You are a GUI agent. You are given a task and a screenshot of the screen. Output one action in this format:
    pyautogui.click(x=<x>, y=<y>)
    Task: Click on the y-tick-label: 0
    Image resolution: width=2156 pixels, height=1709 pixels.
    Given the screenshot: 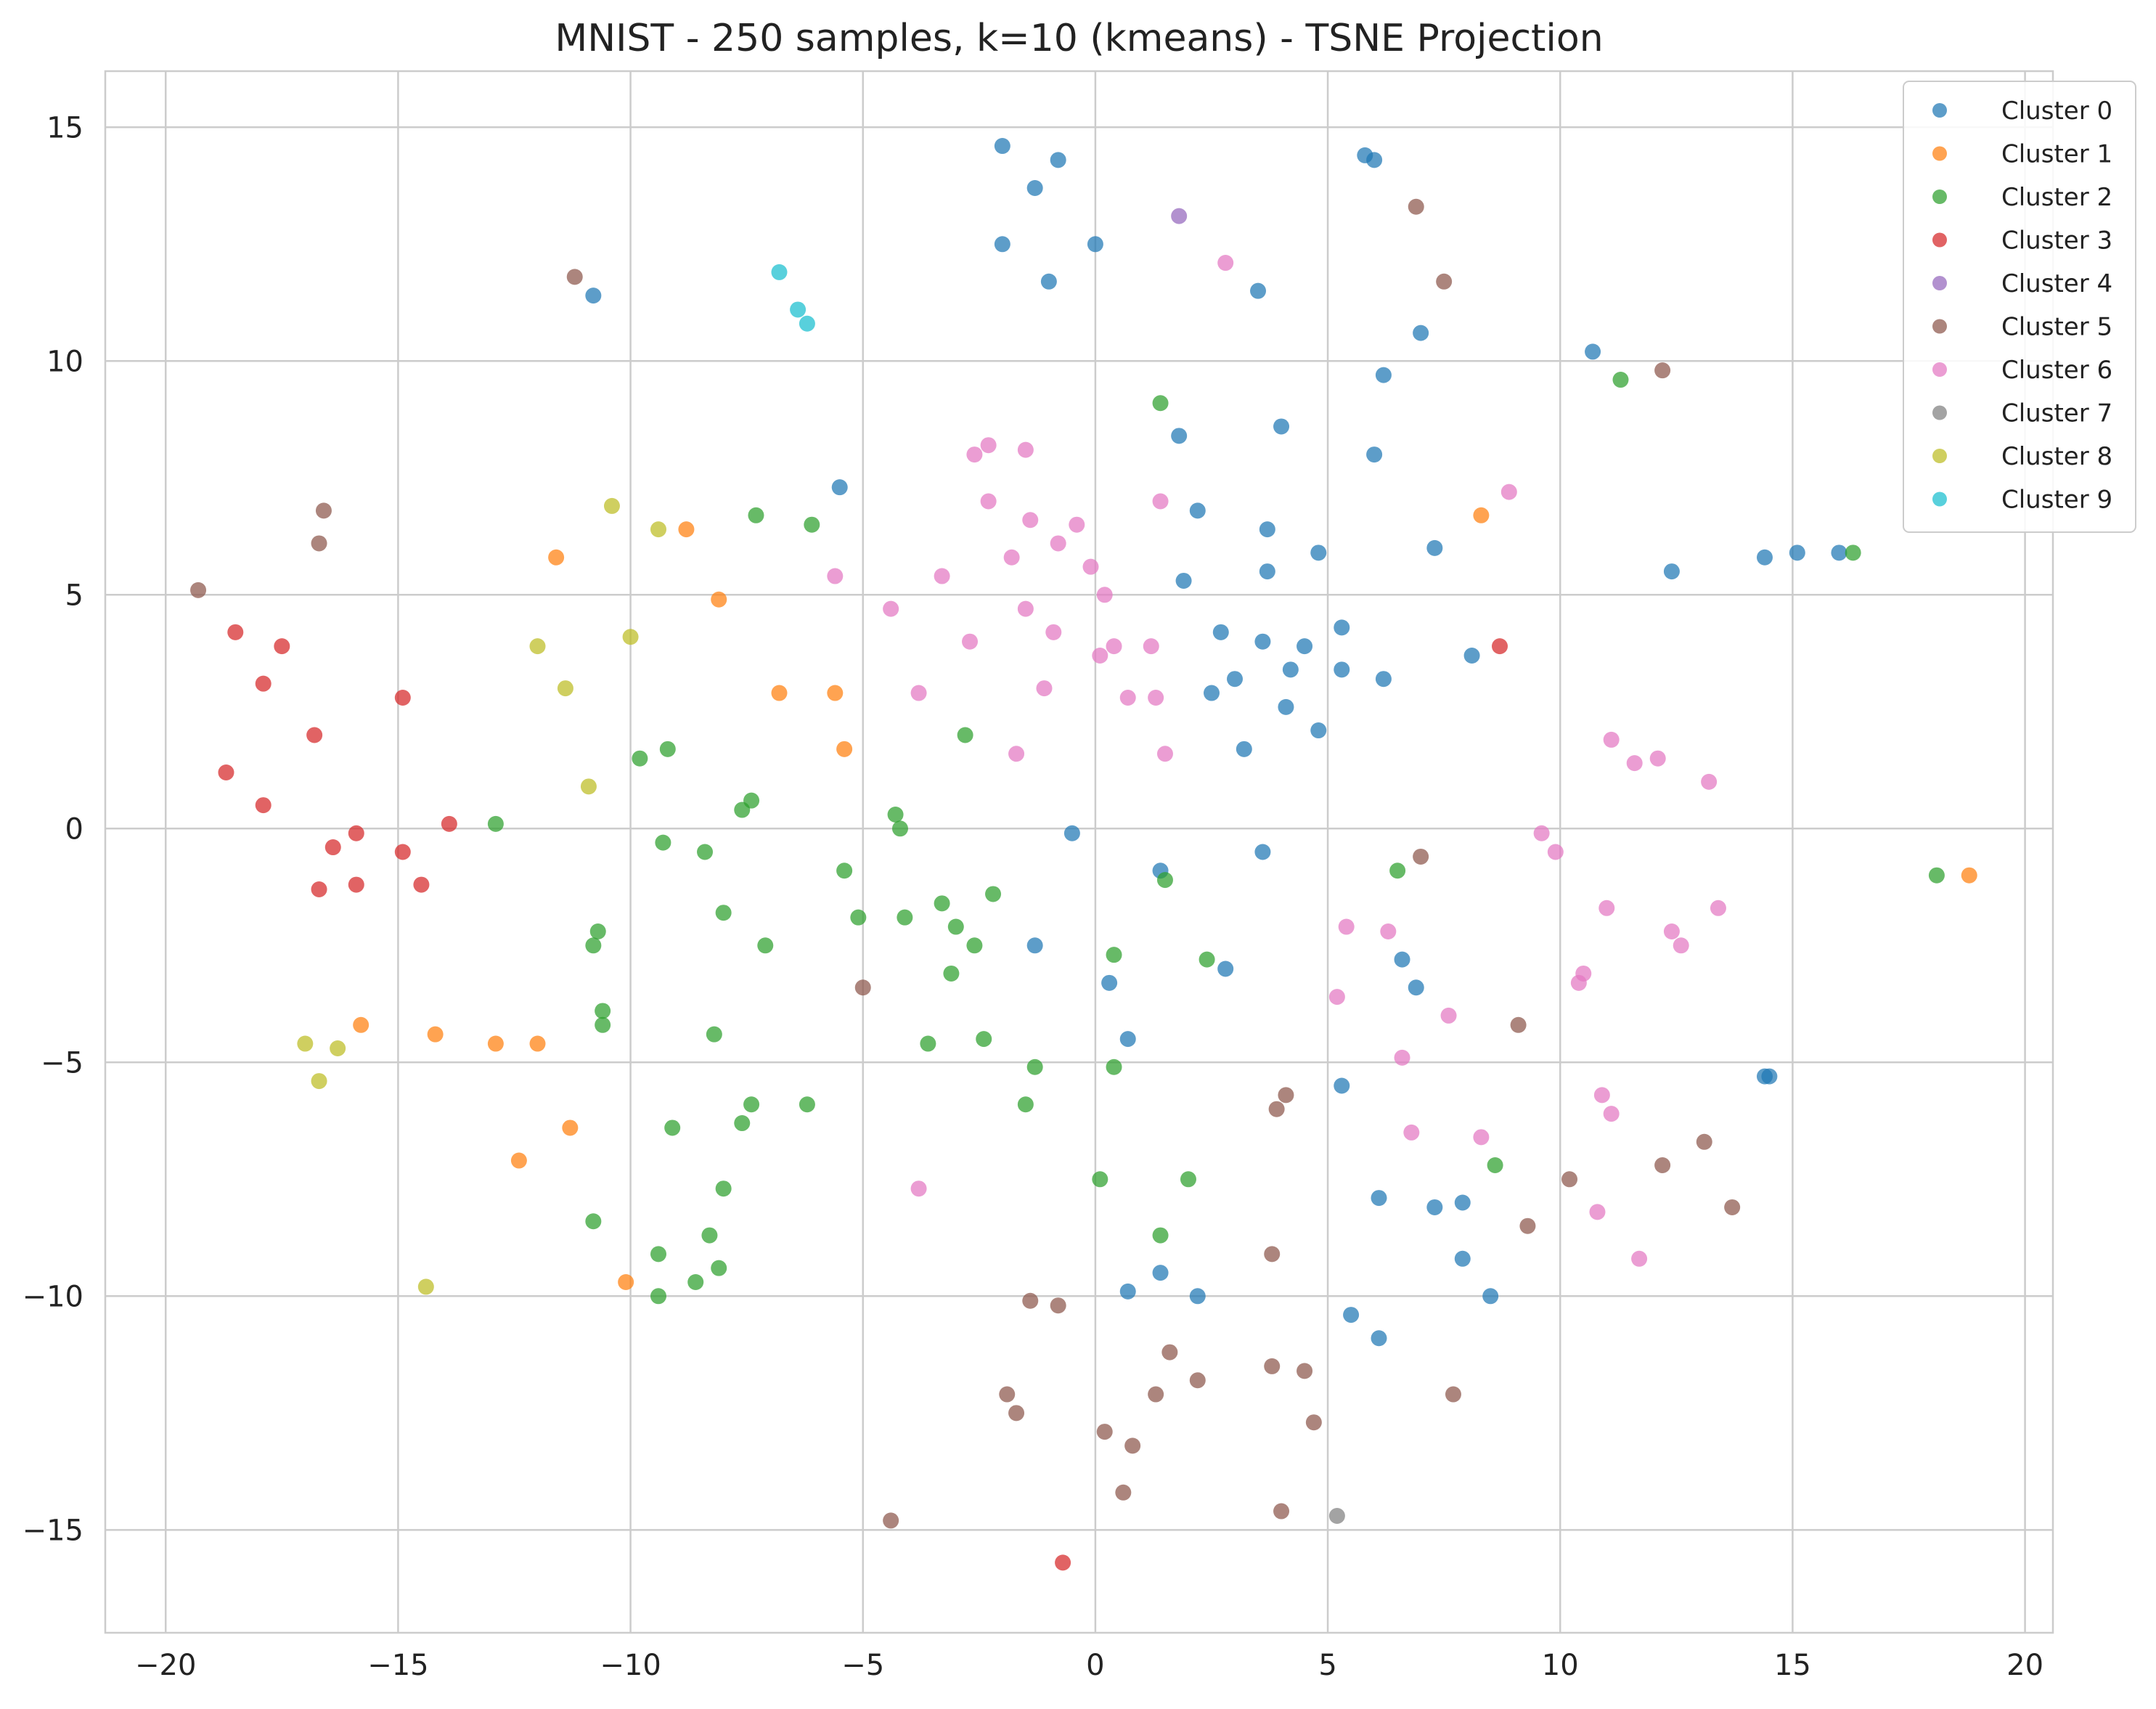 What is the action you would take?
    pyautogui.click(x=74, y=829)
    